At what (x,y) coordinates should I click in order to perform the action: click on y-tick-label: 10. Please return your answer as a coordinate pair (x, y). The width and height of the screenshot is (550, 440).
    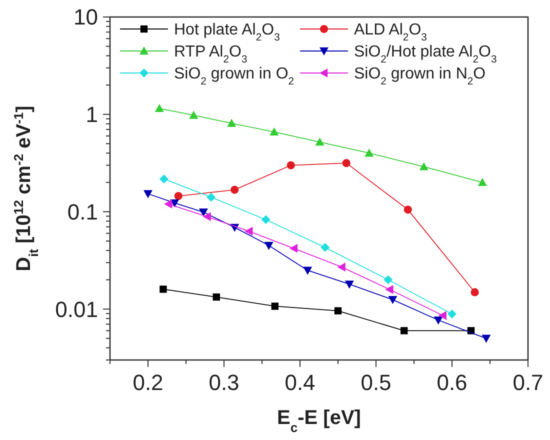
    Looking at the image, I should click on (86, 17).